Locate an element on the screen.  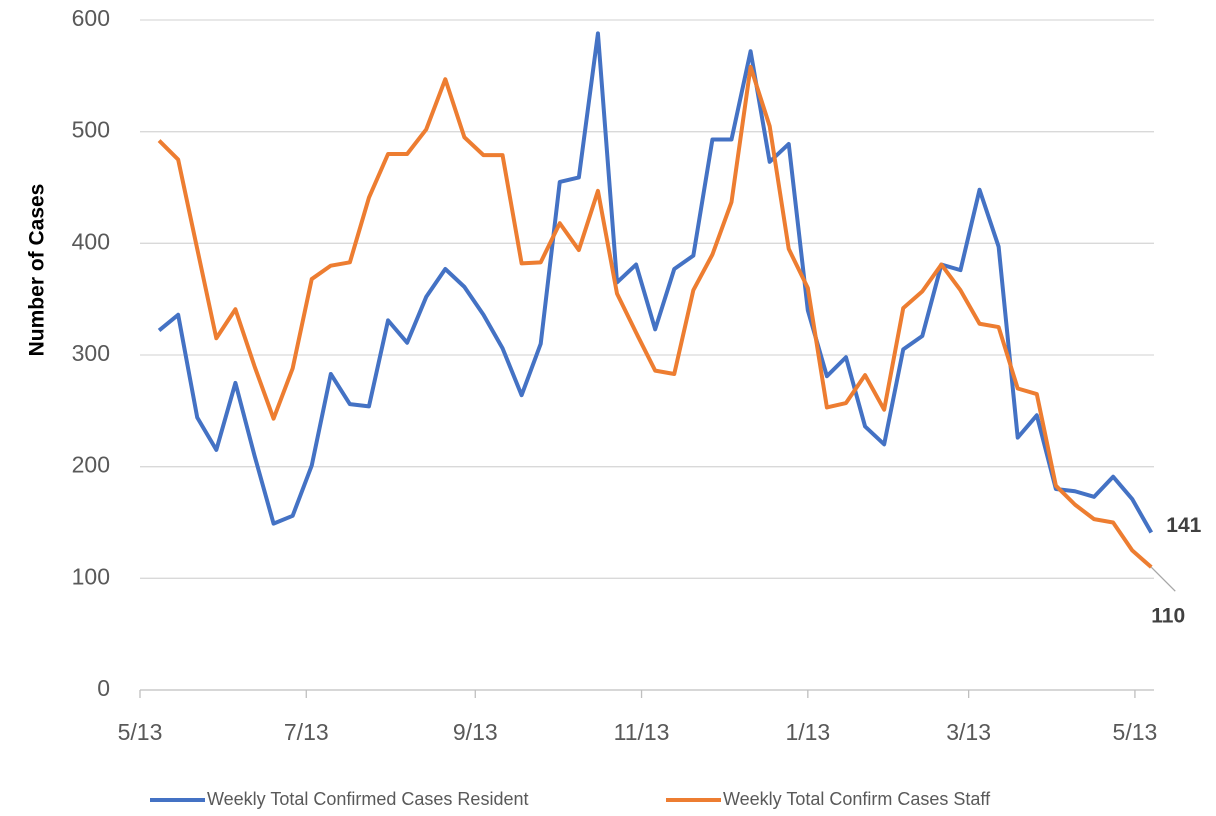
y-tick-label: 100 is located at coordinates (91, 576).